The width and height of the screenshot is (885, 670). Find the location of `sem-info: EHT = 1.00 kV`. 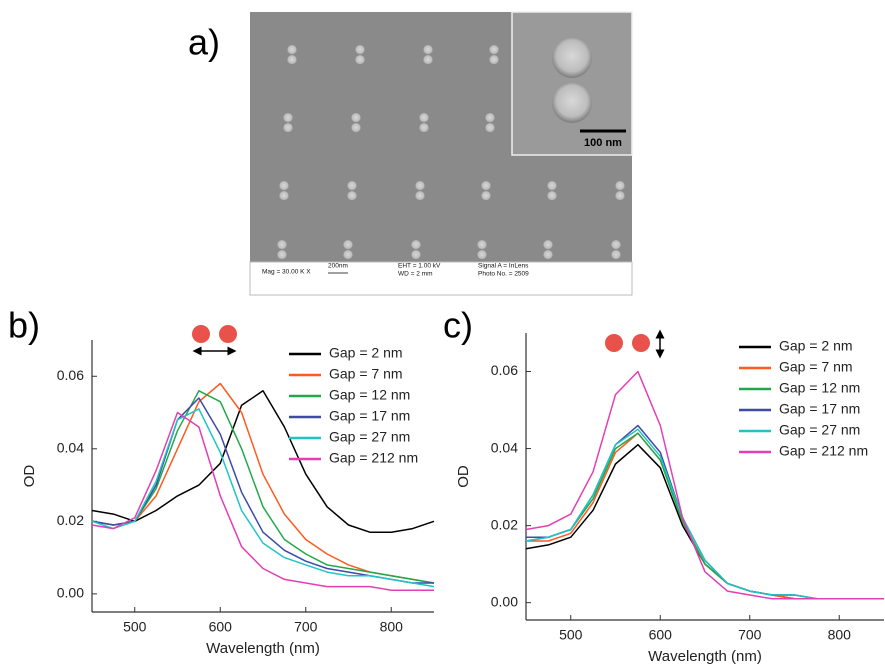

sem-info: EHT = 1.00 kV is located at coordinates (419, 266).